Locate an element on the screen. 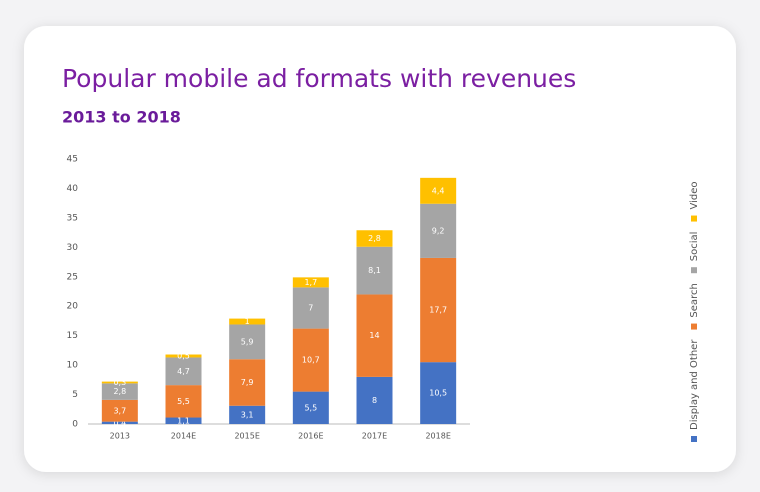 The image size is (760, 492). y-tick-label: 40 is located at coordinates (73, 189).